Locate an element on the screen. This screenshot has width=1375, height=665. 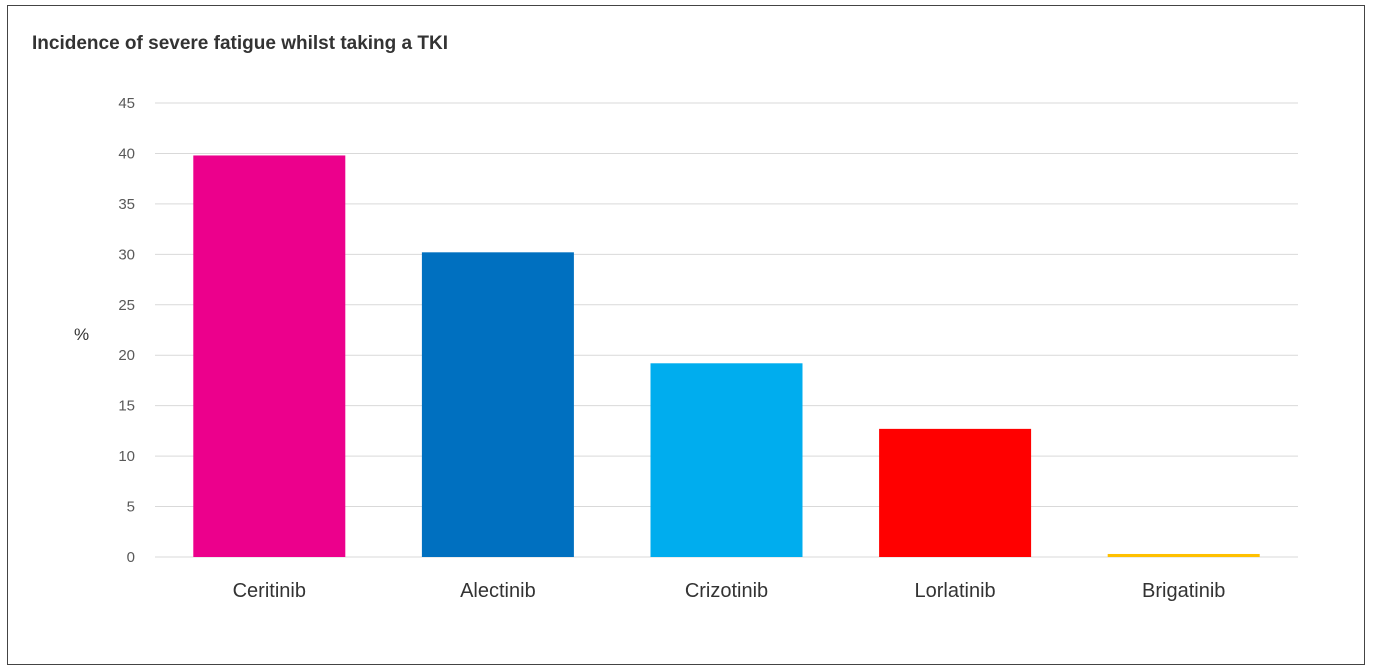
y-tick-label: 30 is located at coordinates (126, 254).